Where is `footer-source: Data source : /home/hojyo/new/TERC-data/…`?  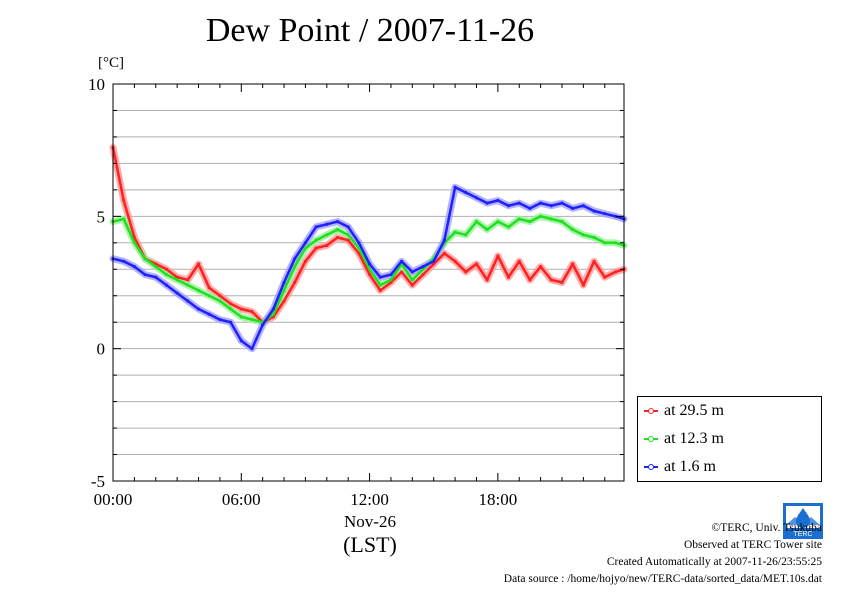
footer-source: Data source : /home/hojyo/new/TERC-data/… is located at coordinates (662, 579).